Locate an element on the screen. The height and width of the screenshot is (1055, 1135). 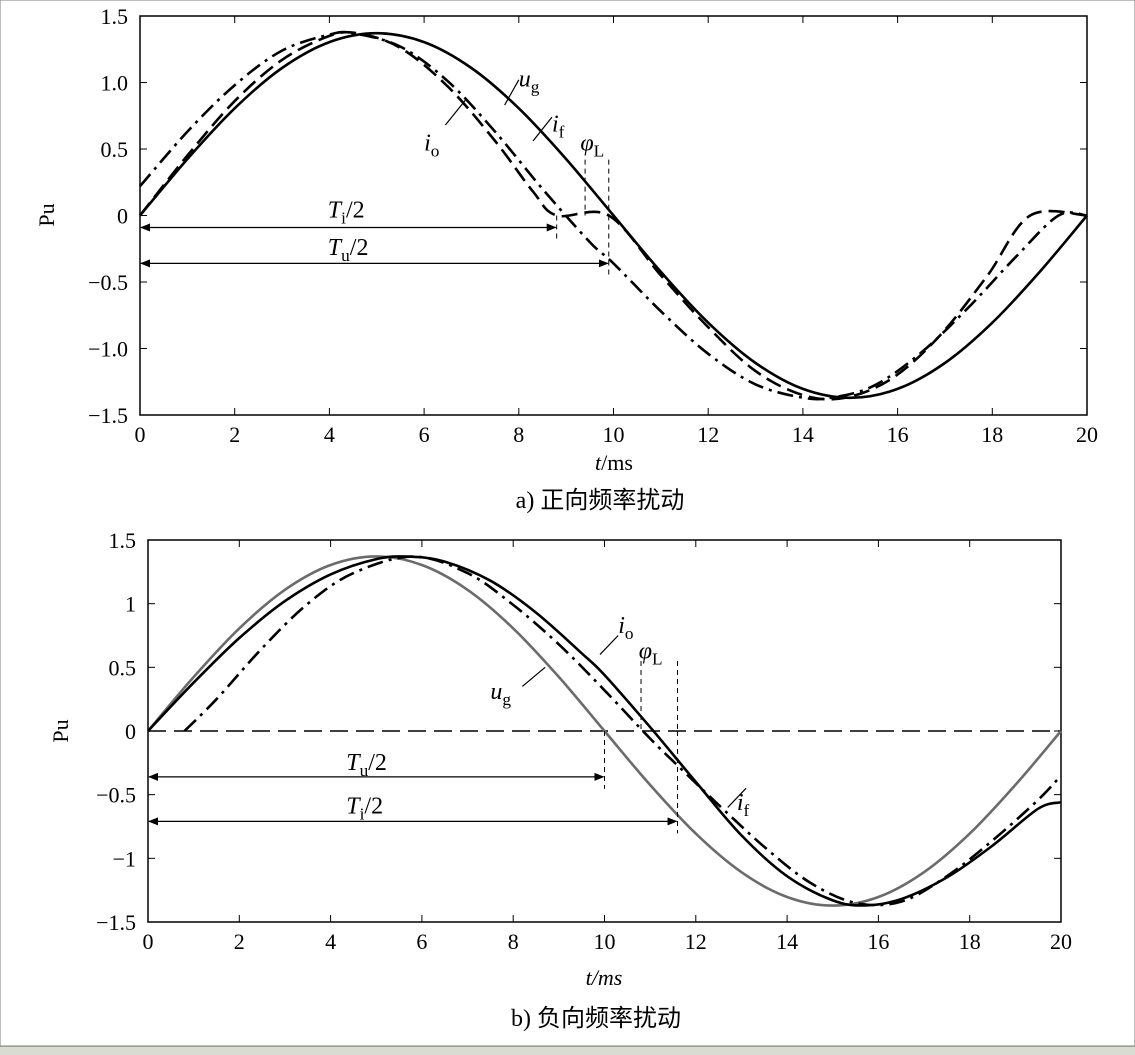
window-bottom-edge is located at coordinates (567, 1050).